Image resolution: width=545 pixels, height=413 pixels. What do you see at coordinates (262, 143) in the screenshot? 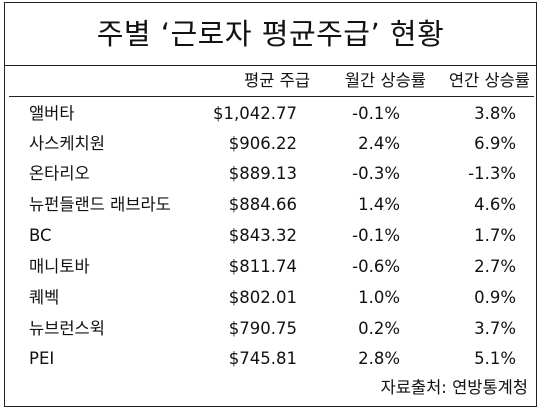
I see `avg-weekly-wage: $906.22` at bounding box center [262, 143].